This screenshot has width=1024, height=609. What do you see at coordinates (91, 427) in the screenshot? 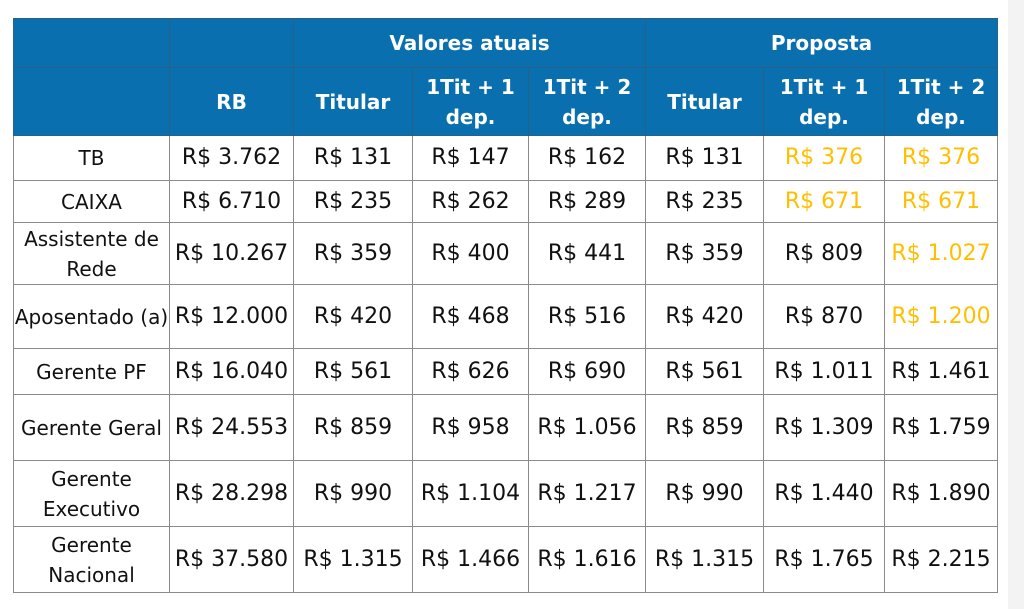
I see `row-label: Gerente Geral` at bounding box center [91, 427].